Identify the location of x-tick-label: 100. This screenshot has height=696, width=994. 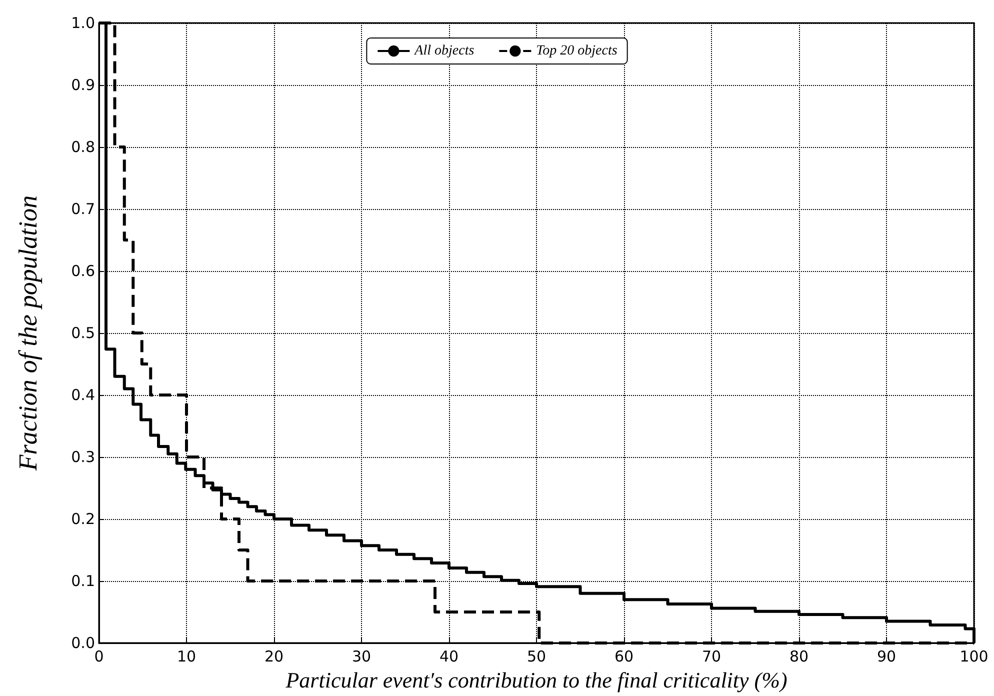
(974, 657).